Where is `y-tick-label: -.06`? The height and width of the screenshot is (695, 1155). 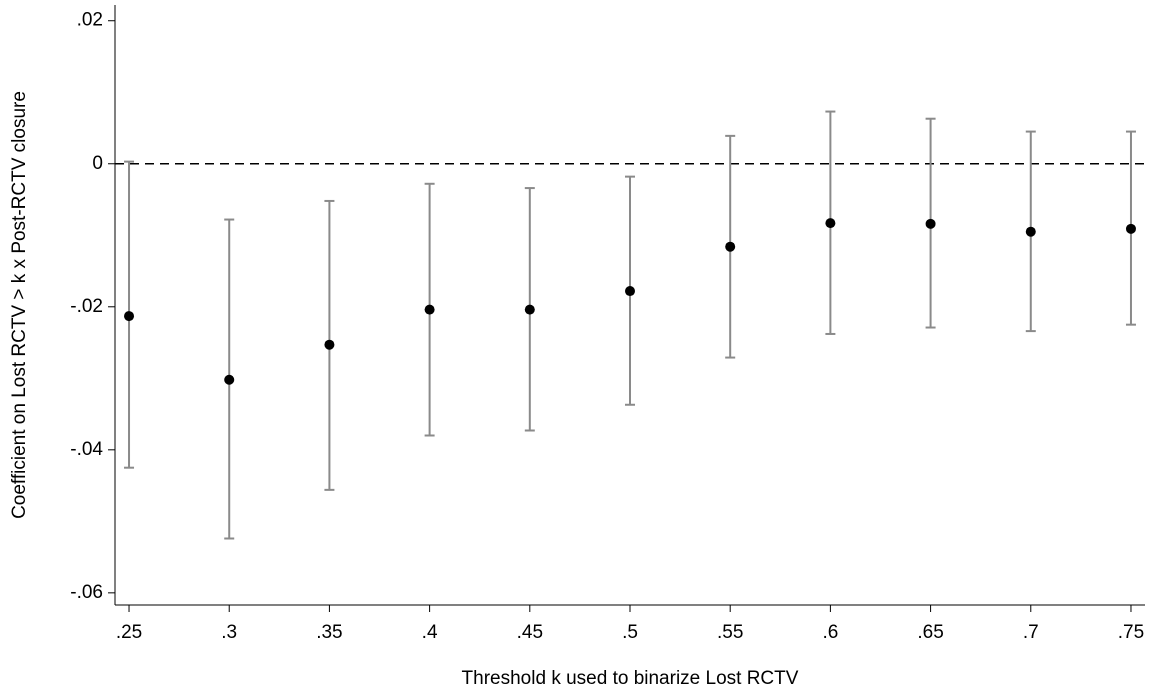
y-tick-label: -.06 is located at coordinates (86, 592).